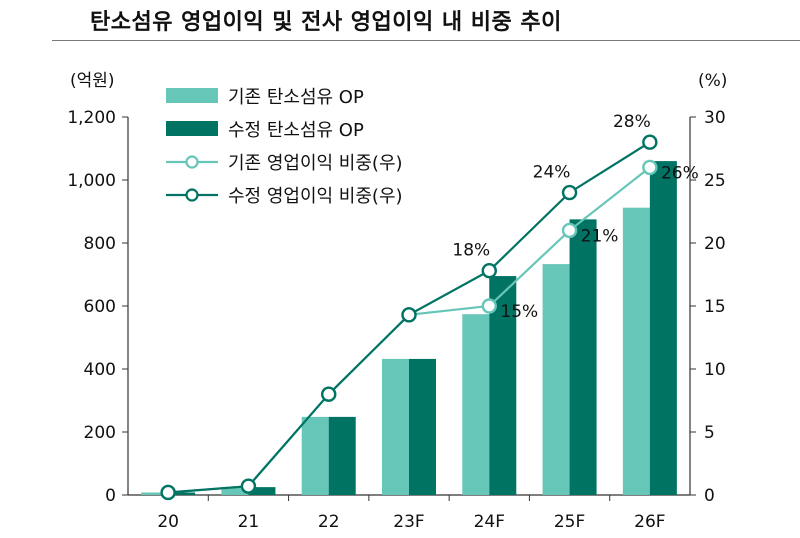  Describe the element at coordinates (649, 522) in the screenshot. I see `x-tick-label: 26F` at that location.